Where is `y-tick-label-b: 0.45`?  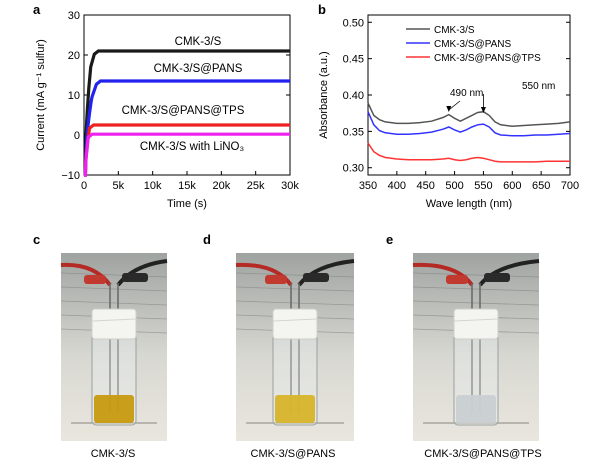
y-tick-label-b: 0.45 is located at coordinates (353, 60).